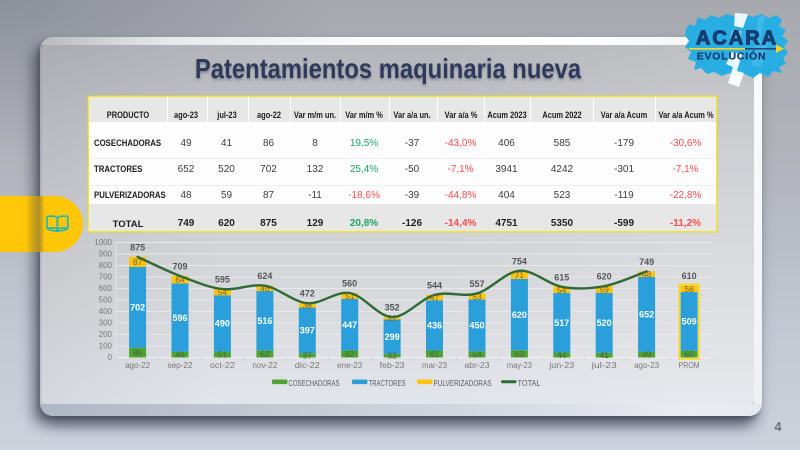 The height and width of the screenshot is (450, 800). What do you see at coordinates (106, 288) in the screenshot?
I see `svg-text: 600` at bounding box center [106, 288].